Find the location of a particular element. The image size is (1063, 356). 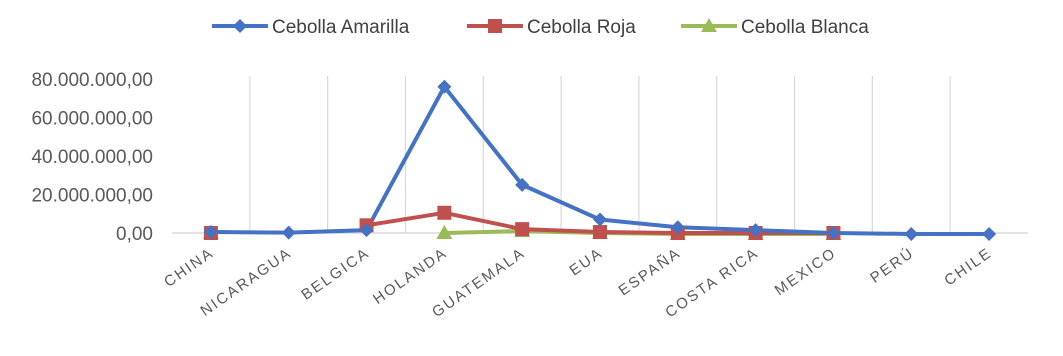

y-tick-label: 40.000.000,00 is located at coordinates (92, 157).